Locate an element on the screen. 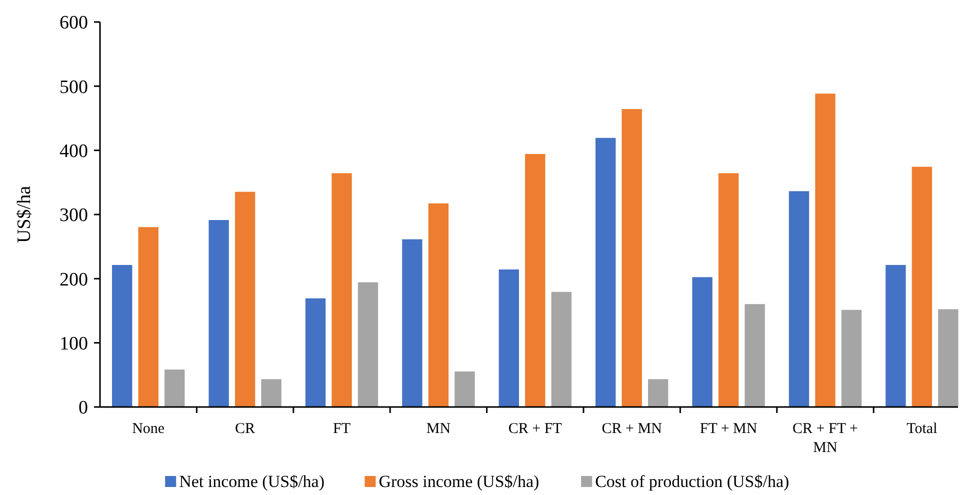 The height and width of the screenshot is (495, 961). x-tick-label: CR is located at coordinates (245, 429).